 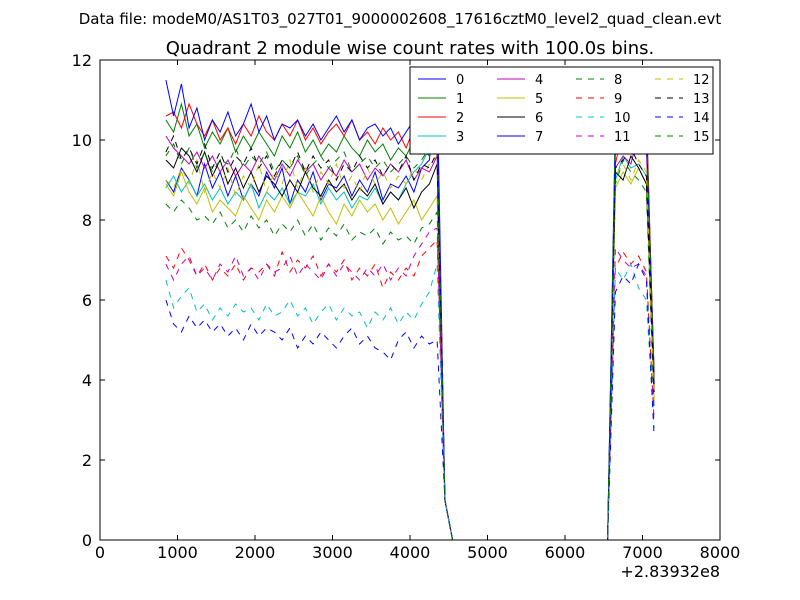 What do you see at coordinates (701, 118) in the screenshot?
I see `legend-label-14: 14` at bounding box center [701, 118].